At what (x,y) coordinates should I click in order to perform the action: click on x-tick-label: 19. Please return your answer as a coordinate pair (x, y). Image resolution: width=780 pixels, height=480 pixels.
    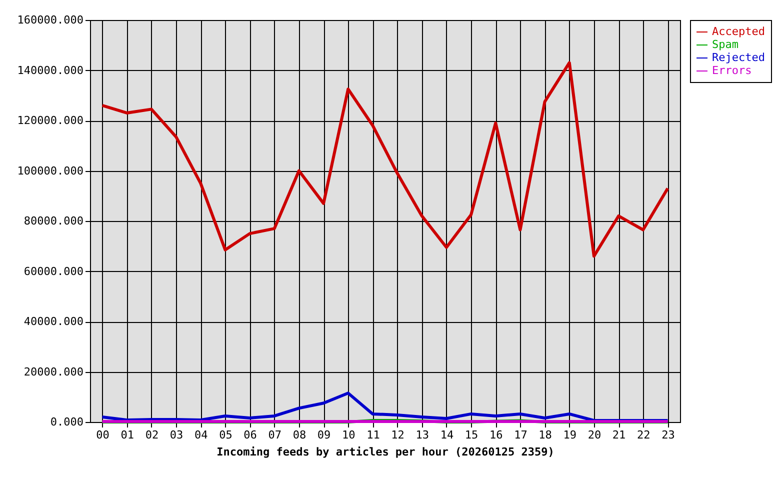
    Looking at the image, I should click on (569, 435).